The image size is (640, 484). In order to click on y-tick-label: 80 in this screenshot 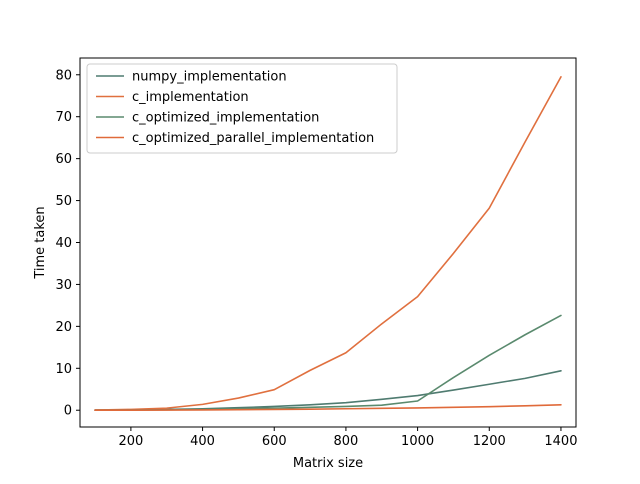, I will do `click(63, 75)`.